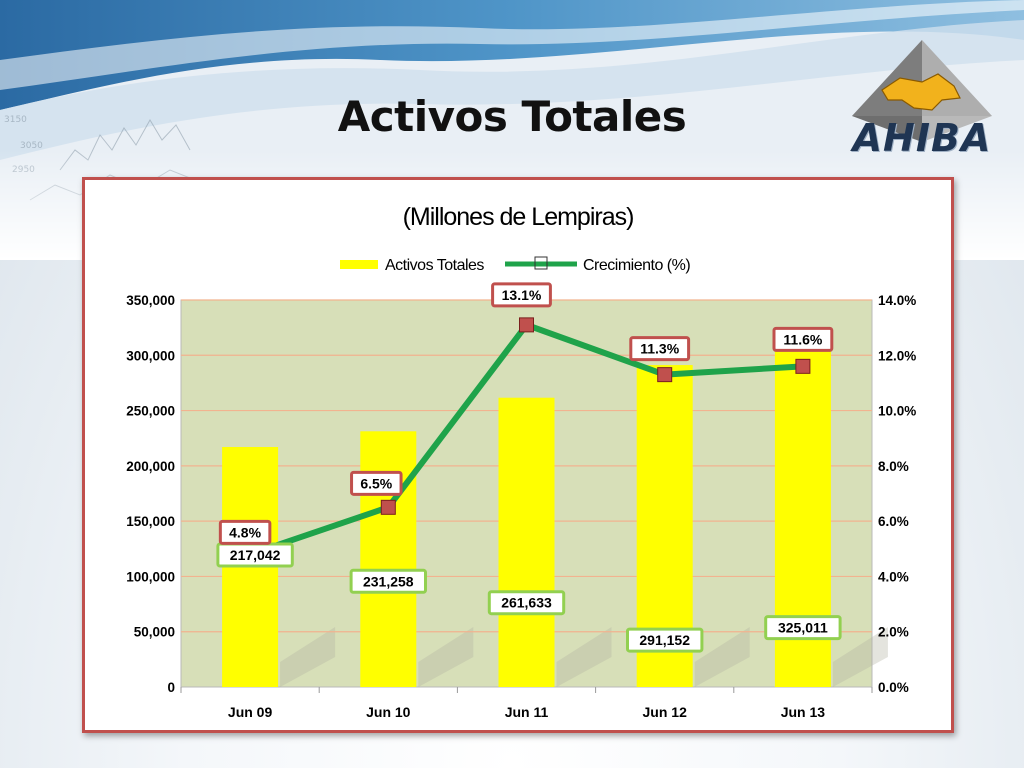 The image size is (1024, 768). I want to click on line-data-label: 11.6%, so click(802, 339).